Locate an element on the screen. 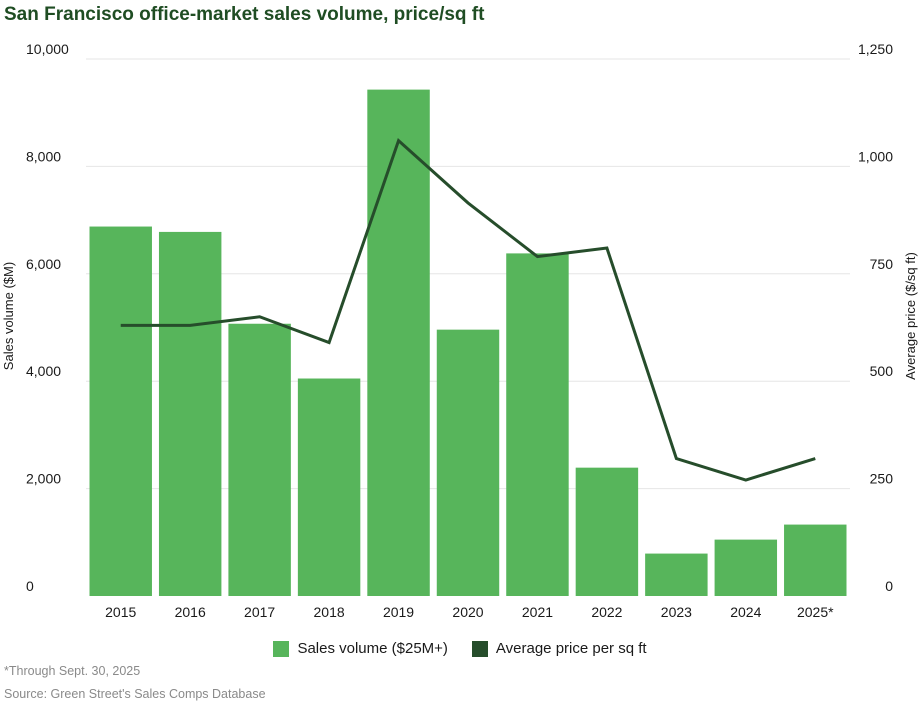  bar-2021 is located at coordinates (537, 425).